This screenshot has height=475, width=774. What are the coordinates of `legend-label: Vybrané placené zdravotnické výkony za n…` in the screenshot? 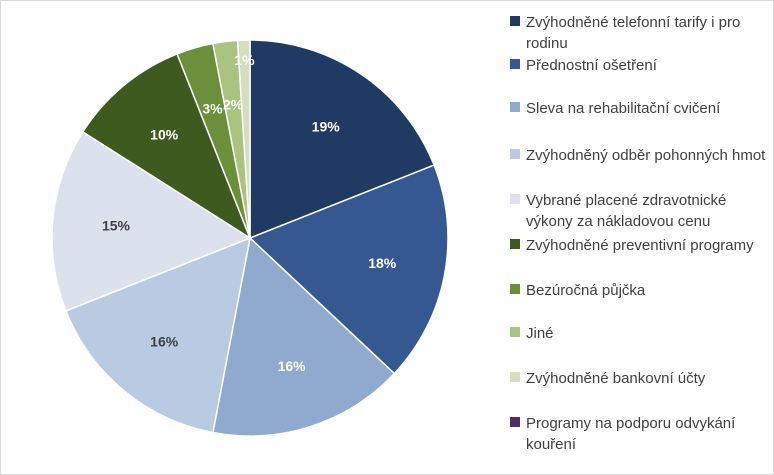 It's located at (626, 211).